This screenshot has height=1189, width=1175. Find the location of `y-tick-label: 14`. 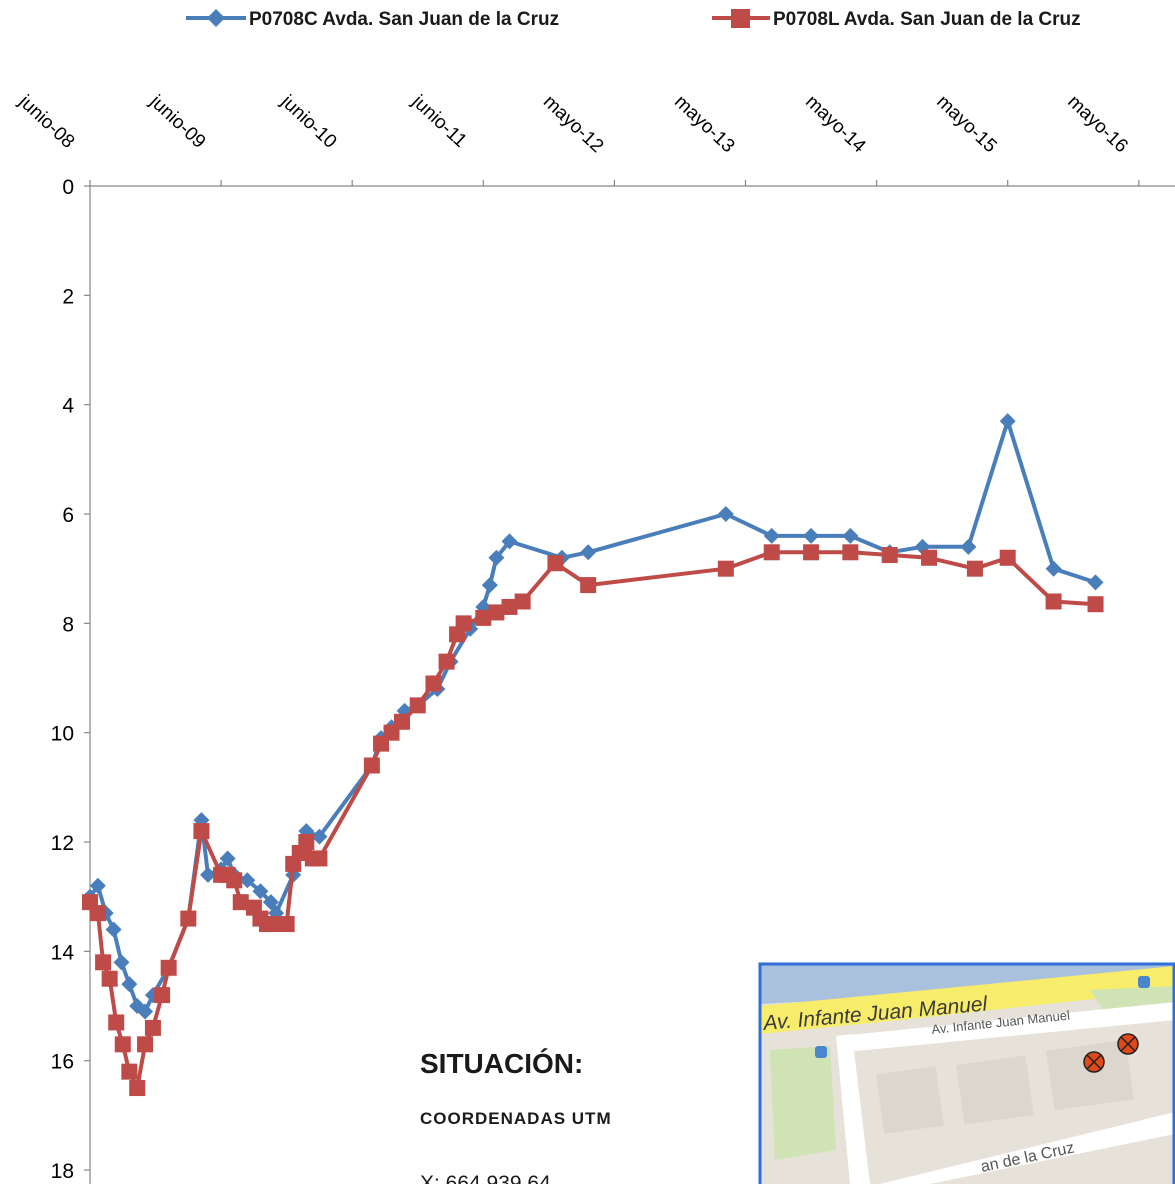

y-tick-label: 14 is located at coordinates (63, 952).